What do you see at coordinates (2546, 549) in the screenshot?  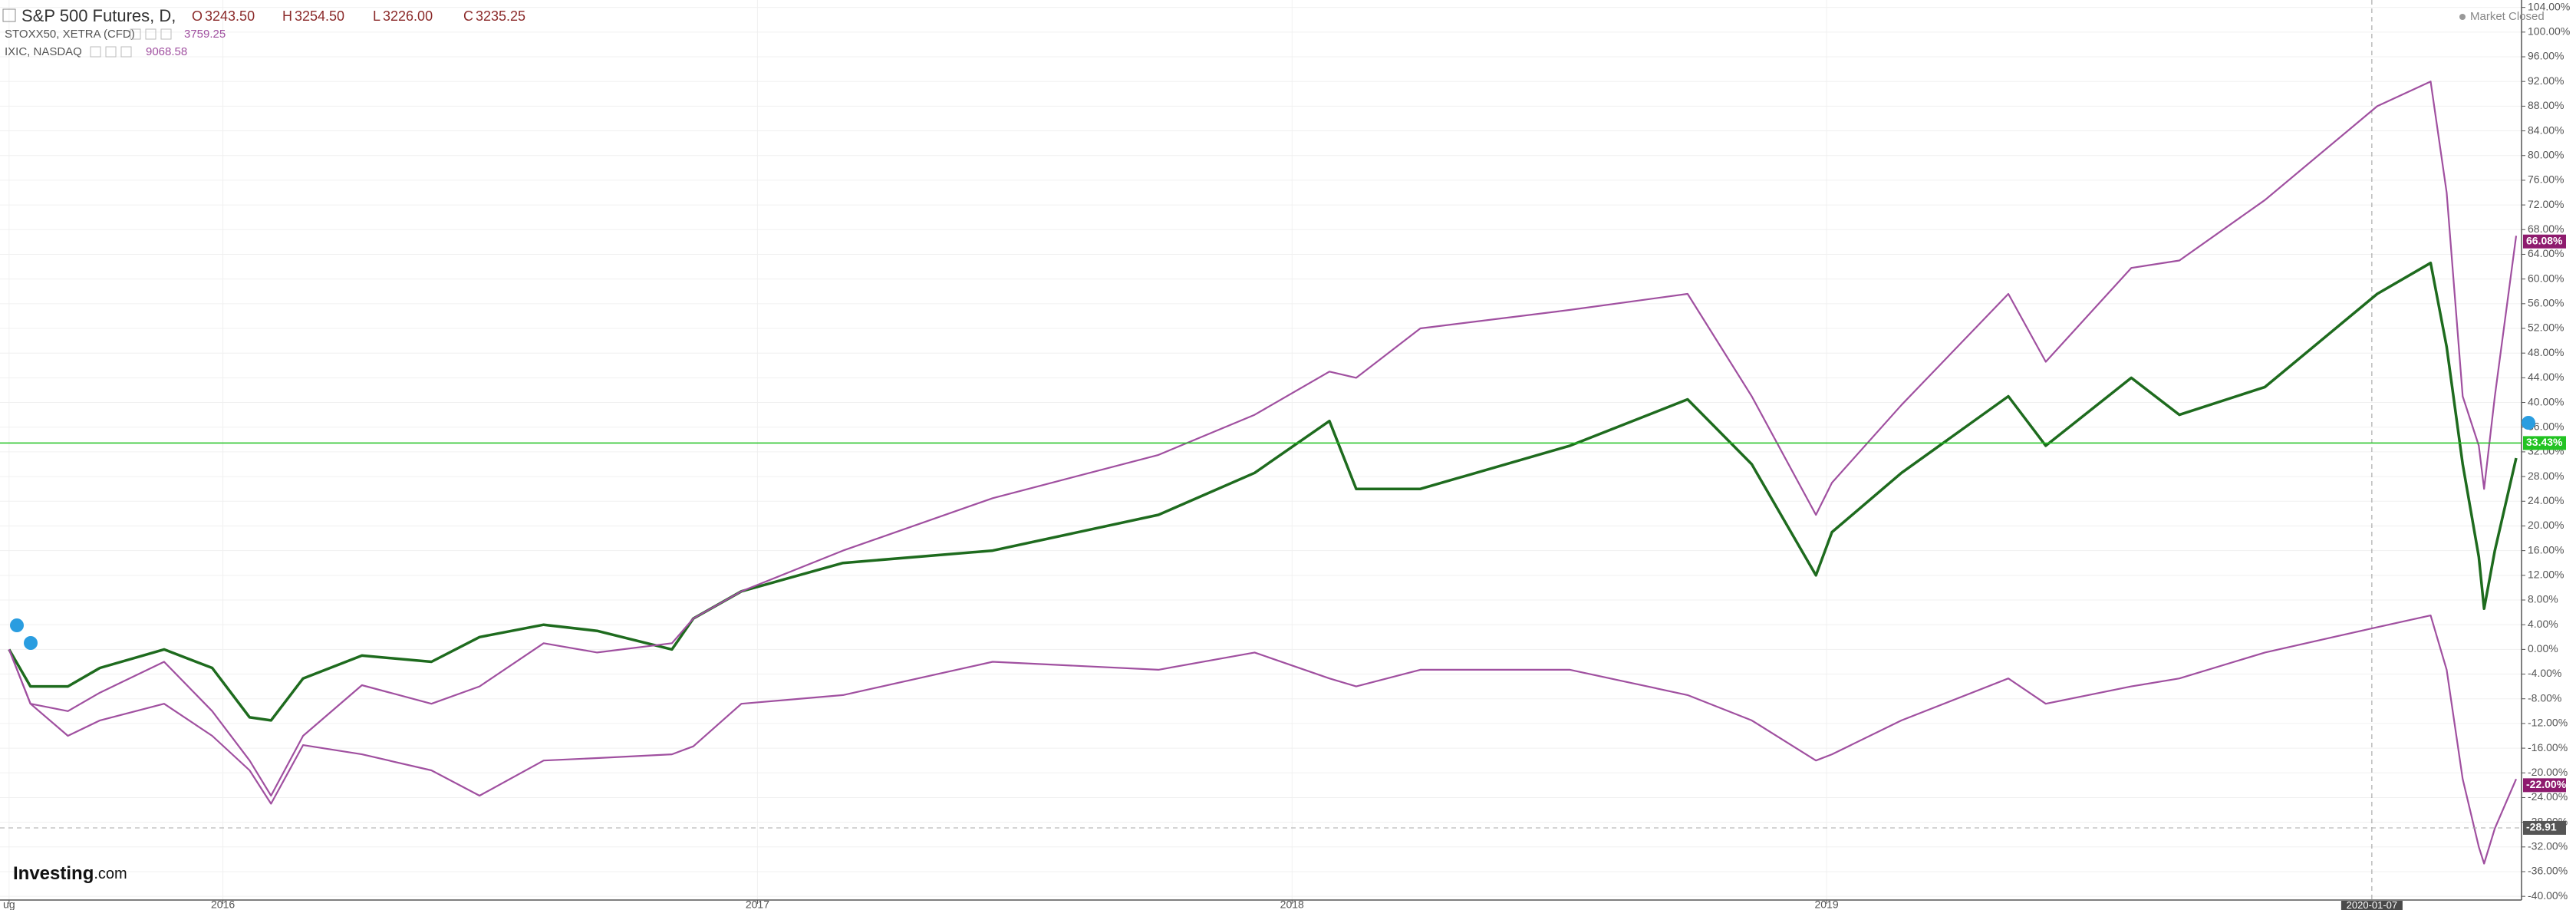 I see `y-tick-label: 16.00%` at bounding box center [2546, 549].